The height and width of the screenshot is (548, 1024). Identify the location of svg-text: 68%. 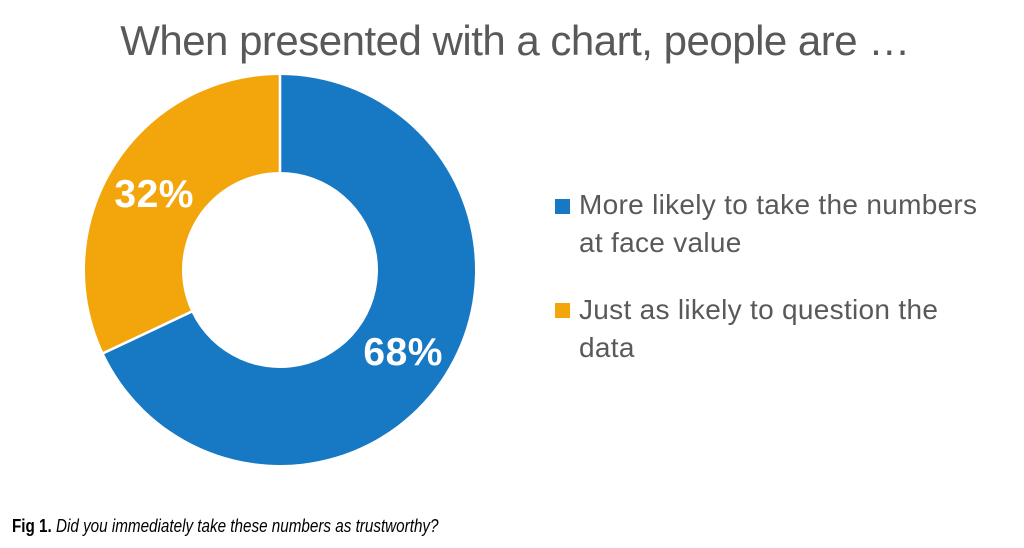
(403, 352).